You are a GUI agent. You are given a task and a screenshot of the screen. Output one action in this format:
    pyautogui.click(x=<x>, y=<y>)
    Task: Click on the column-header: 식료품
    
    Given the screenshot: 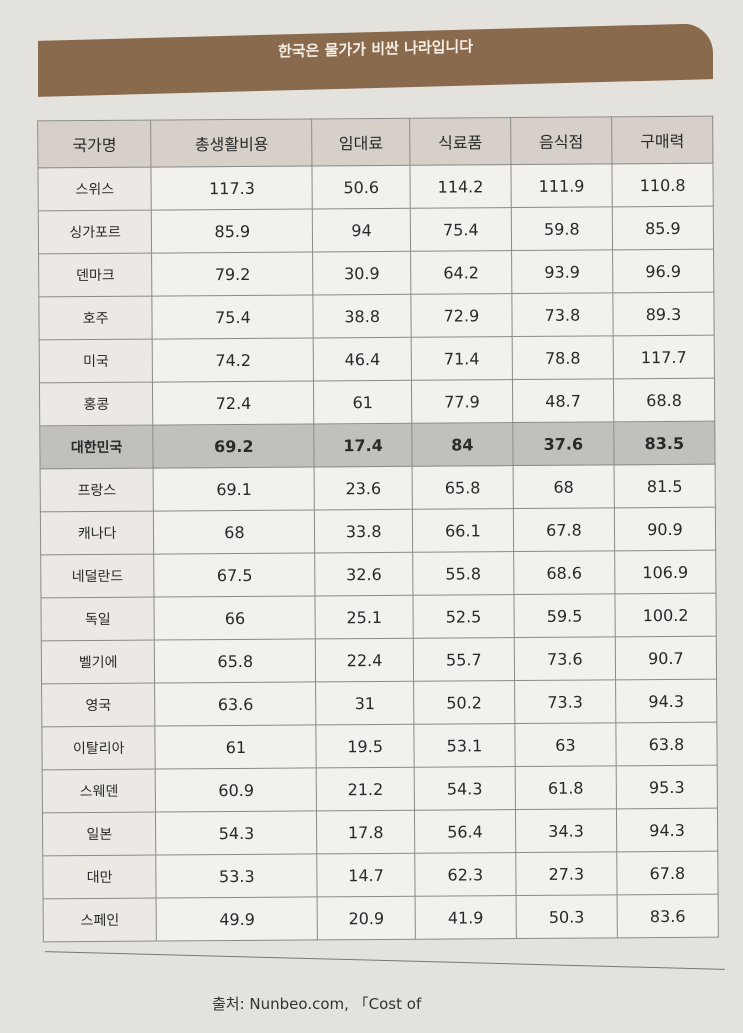 What is the action you would take?
    pyautogui.click(x=460, y=141)
    